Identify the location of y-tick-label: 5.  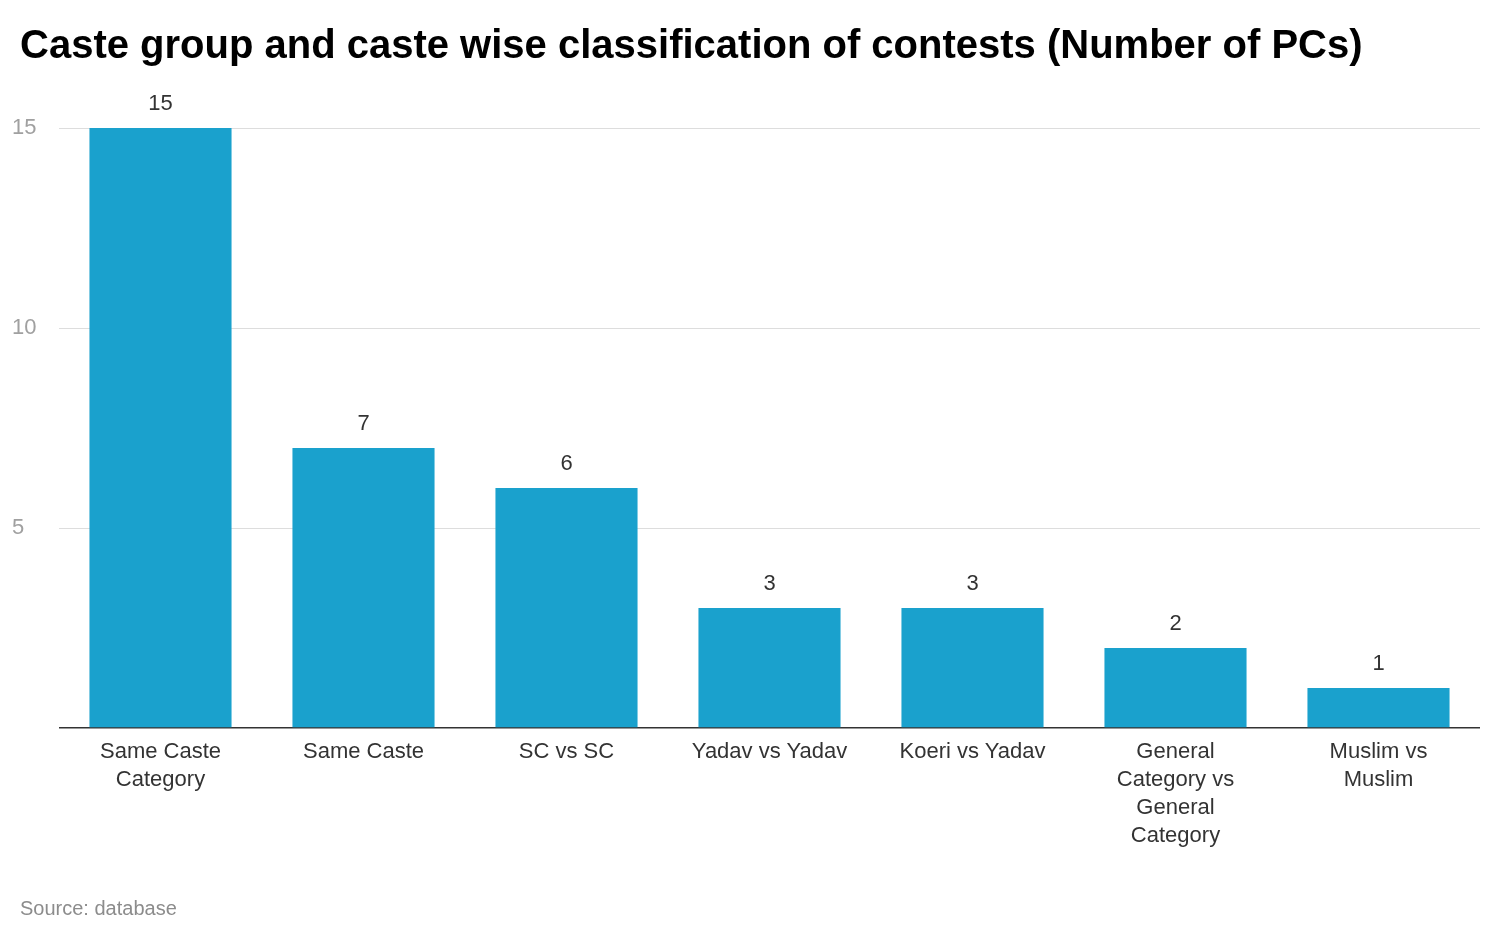
(18, 527).